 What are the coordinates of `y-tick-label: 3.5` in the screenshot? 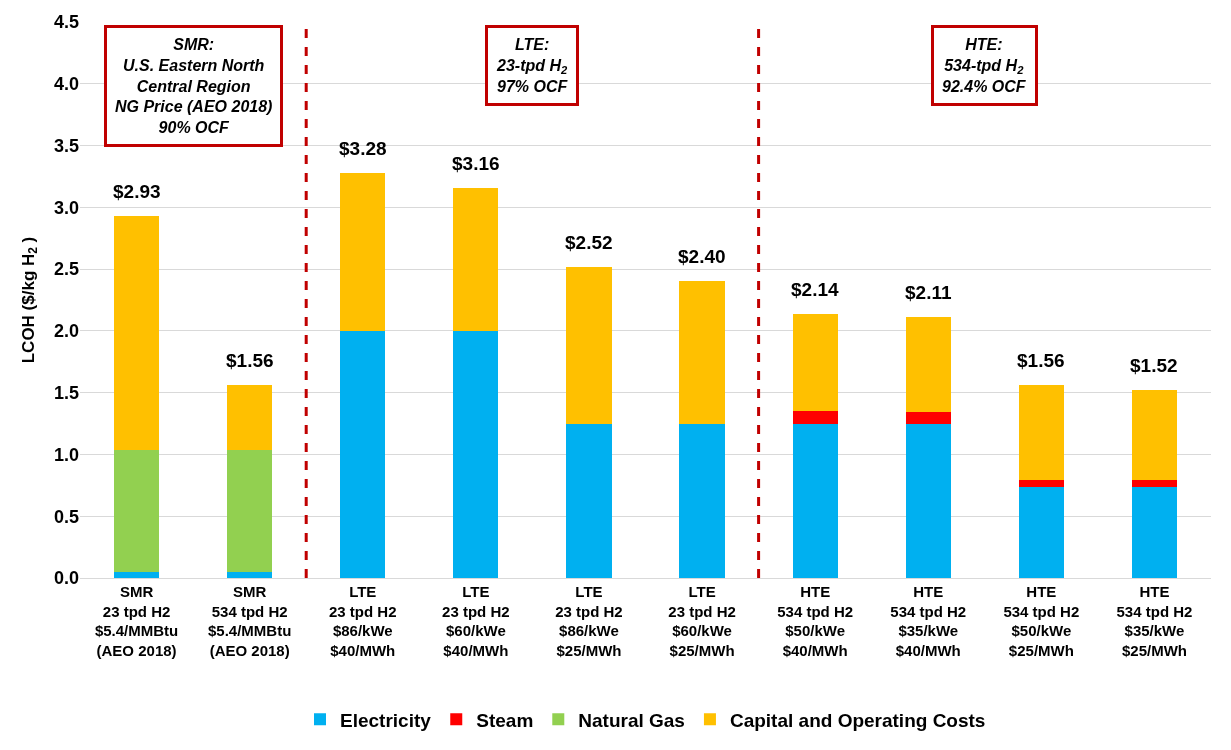 It's located at (66, 145).